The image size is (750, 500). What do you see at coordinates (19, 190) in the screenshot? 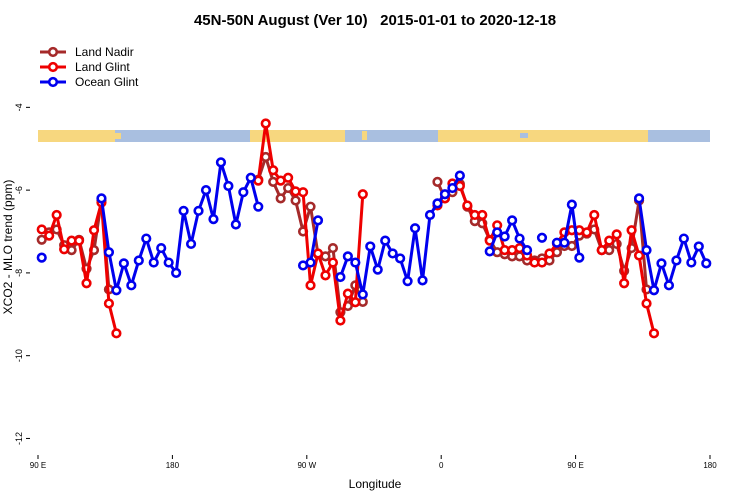
I see `y-tick-label: -6` at bounding box center [19, 190].